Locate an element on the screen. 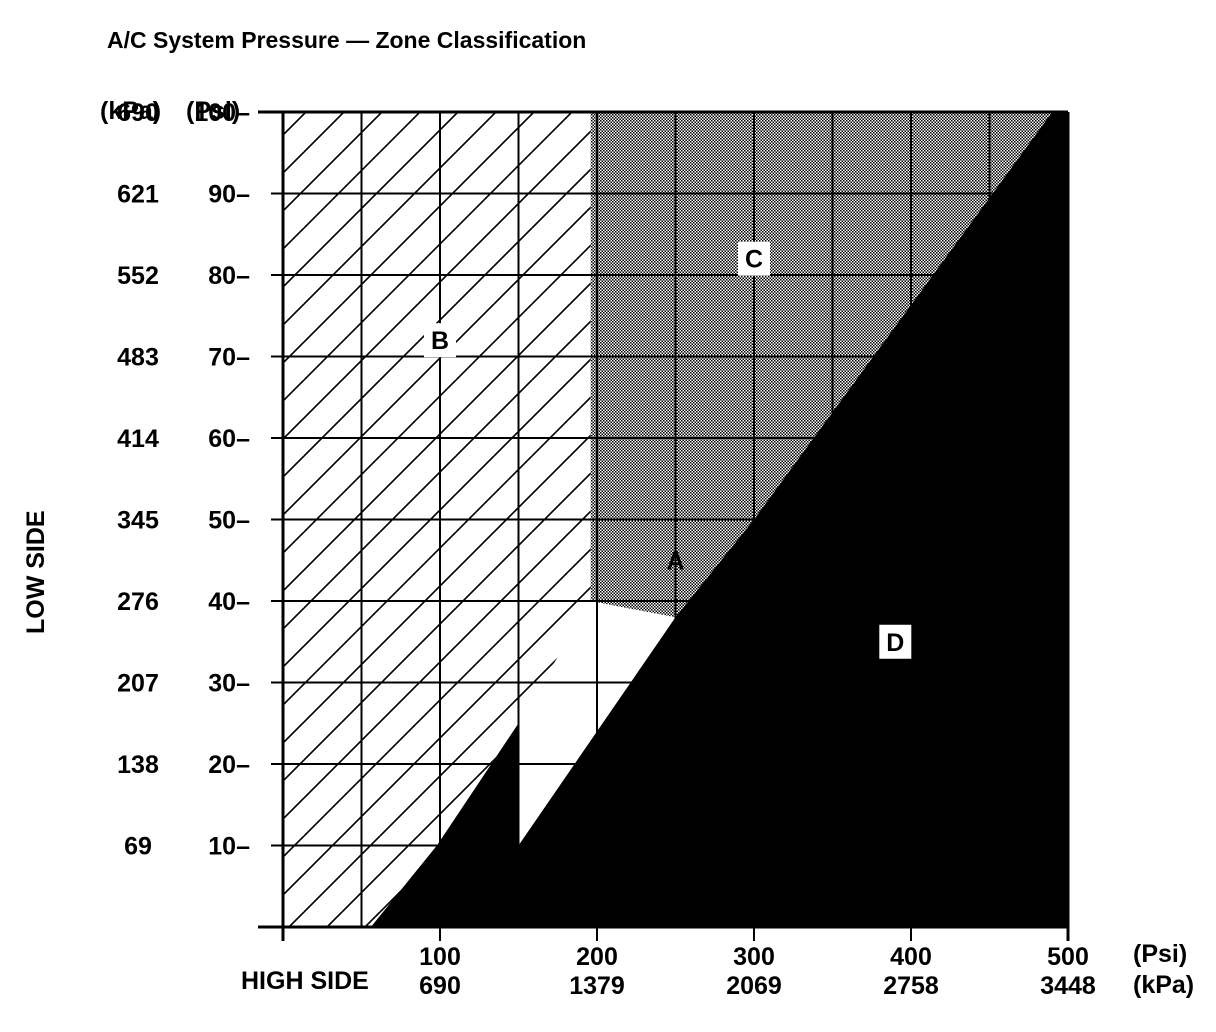 This screenshot has height=1032, width=1216. y-tick-label-kpa: 552 is located at coordinates (138, 276).